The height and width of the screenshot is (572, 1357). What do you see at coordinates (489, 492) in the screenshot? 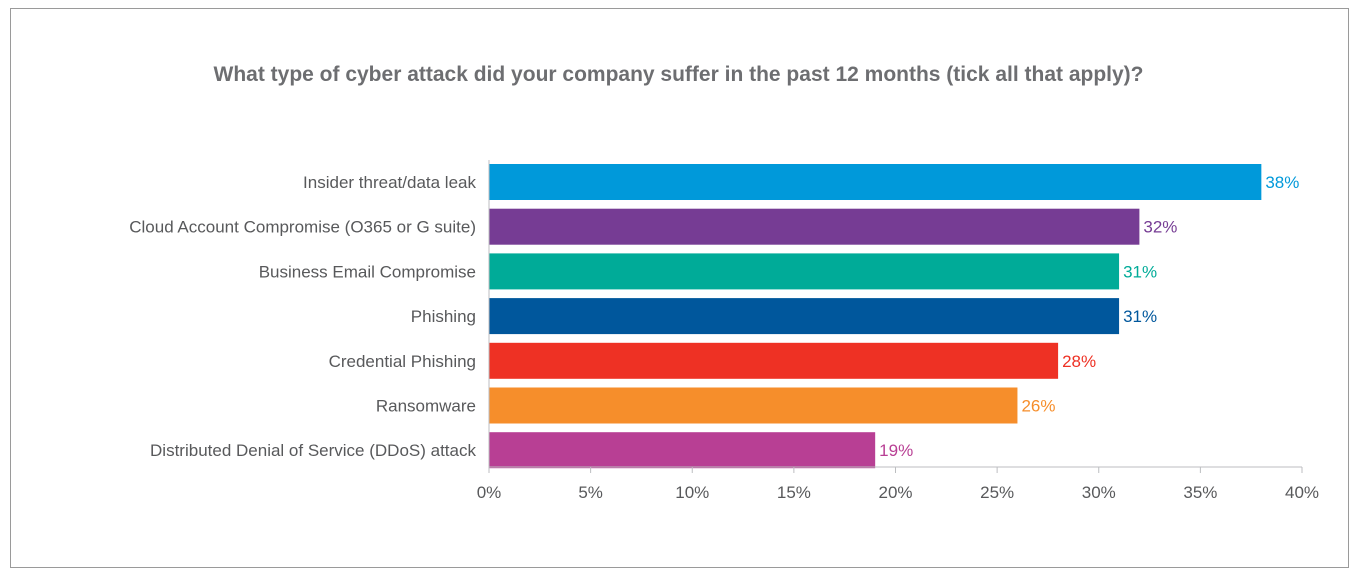
I see `x-tick-label: 0%` at bounding box center [489, 492].